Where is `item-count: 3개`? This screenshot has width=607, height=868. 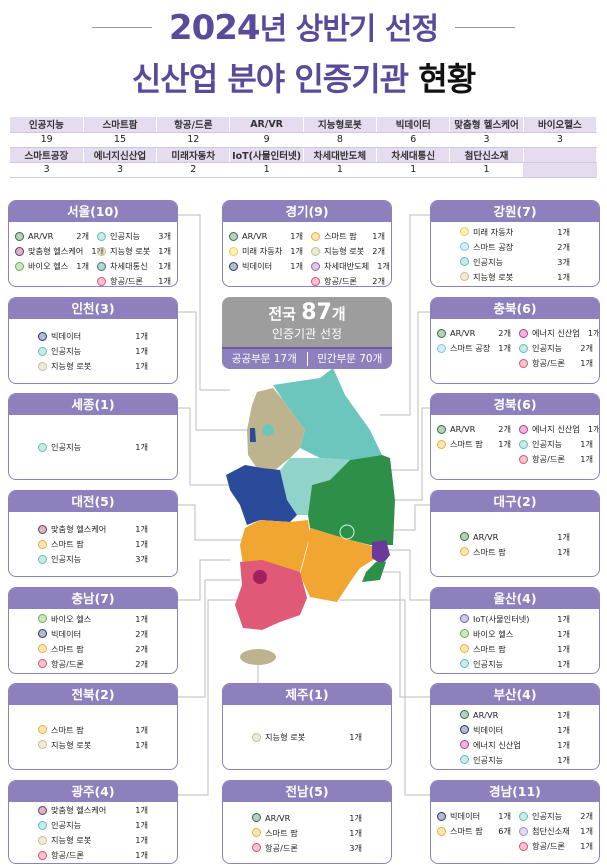
item-count: 3개 is located at coordinates (141, 559).